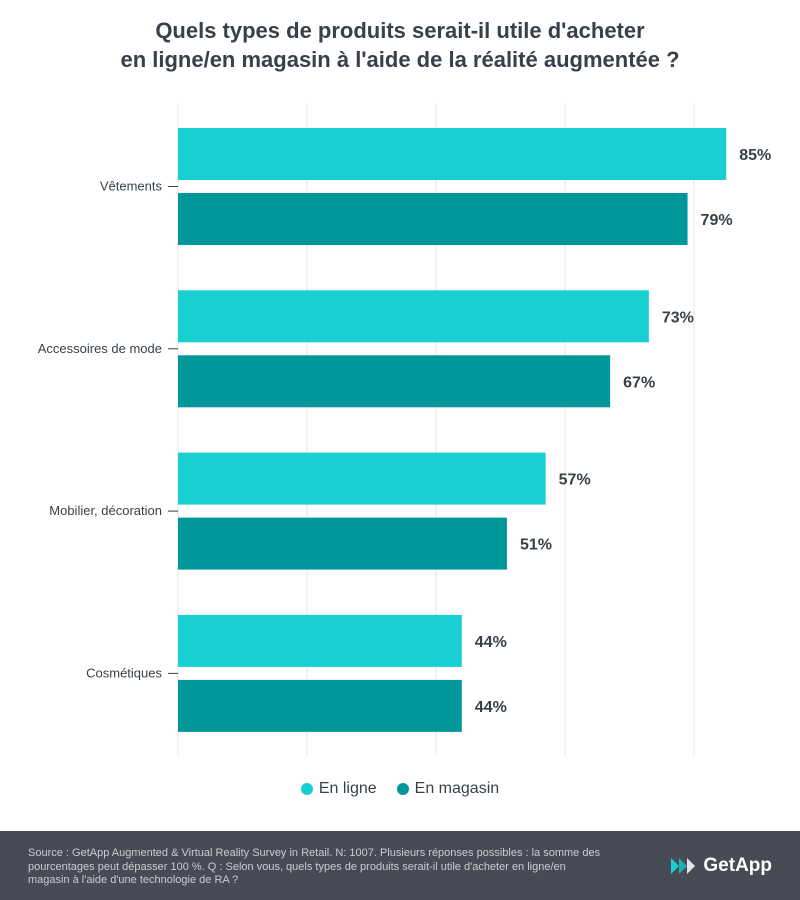 The width and height of the screenshot is (800, 900). What do you see at coordinates (536, 545) in the screenshot?
I see `data-label: 51%` at bounding box center [536, 545].